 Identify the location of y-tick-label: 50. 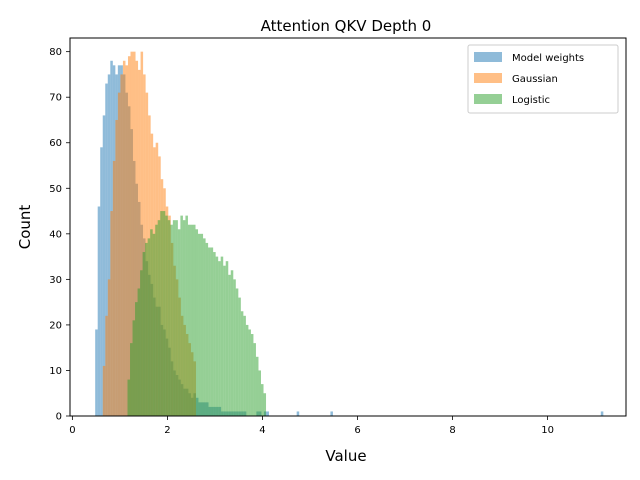
(55, 189).